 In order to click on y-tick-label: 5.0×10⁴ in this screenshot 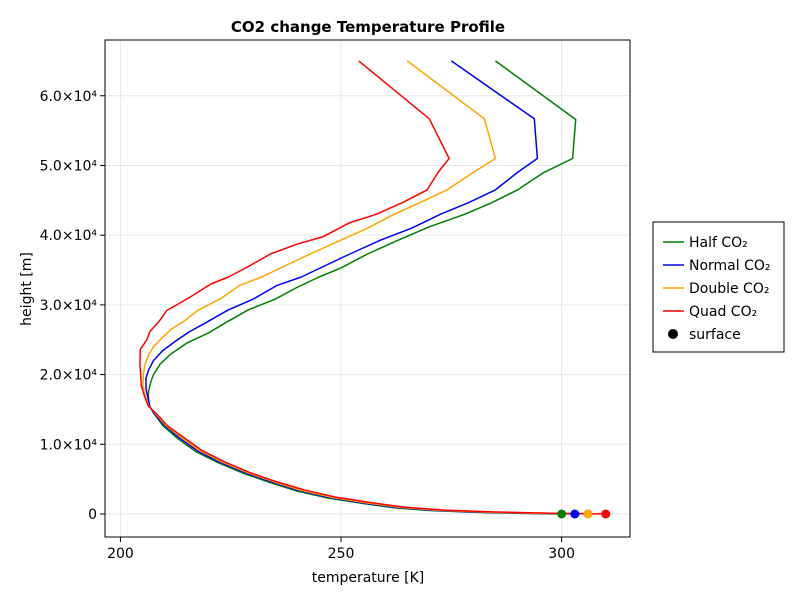, I will do `click(69, 166)`.